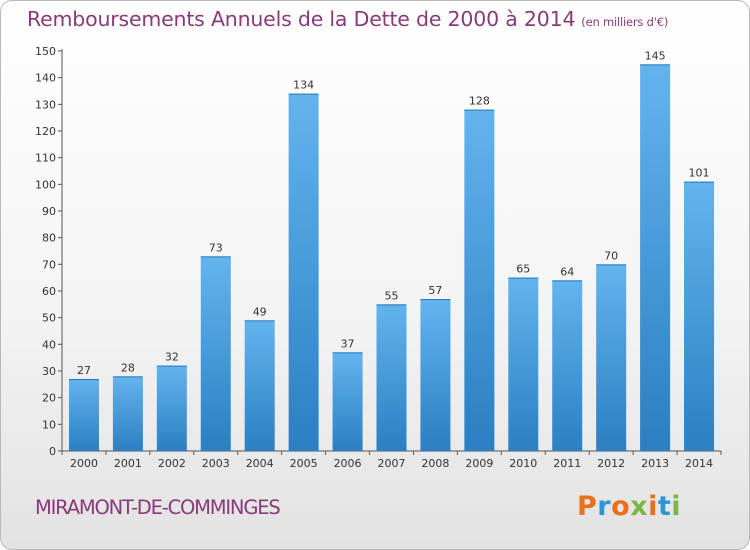  Describe the element at coordinates (392, 463) in the screenshot. I see `x-tick-label-2007: 2007` at that location.